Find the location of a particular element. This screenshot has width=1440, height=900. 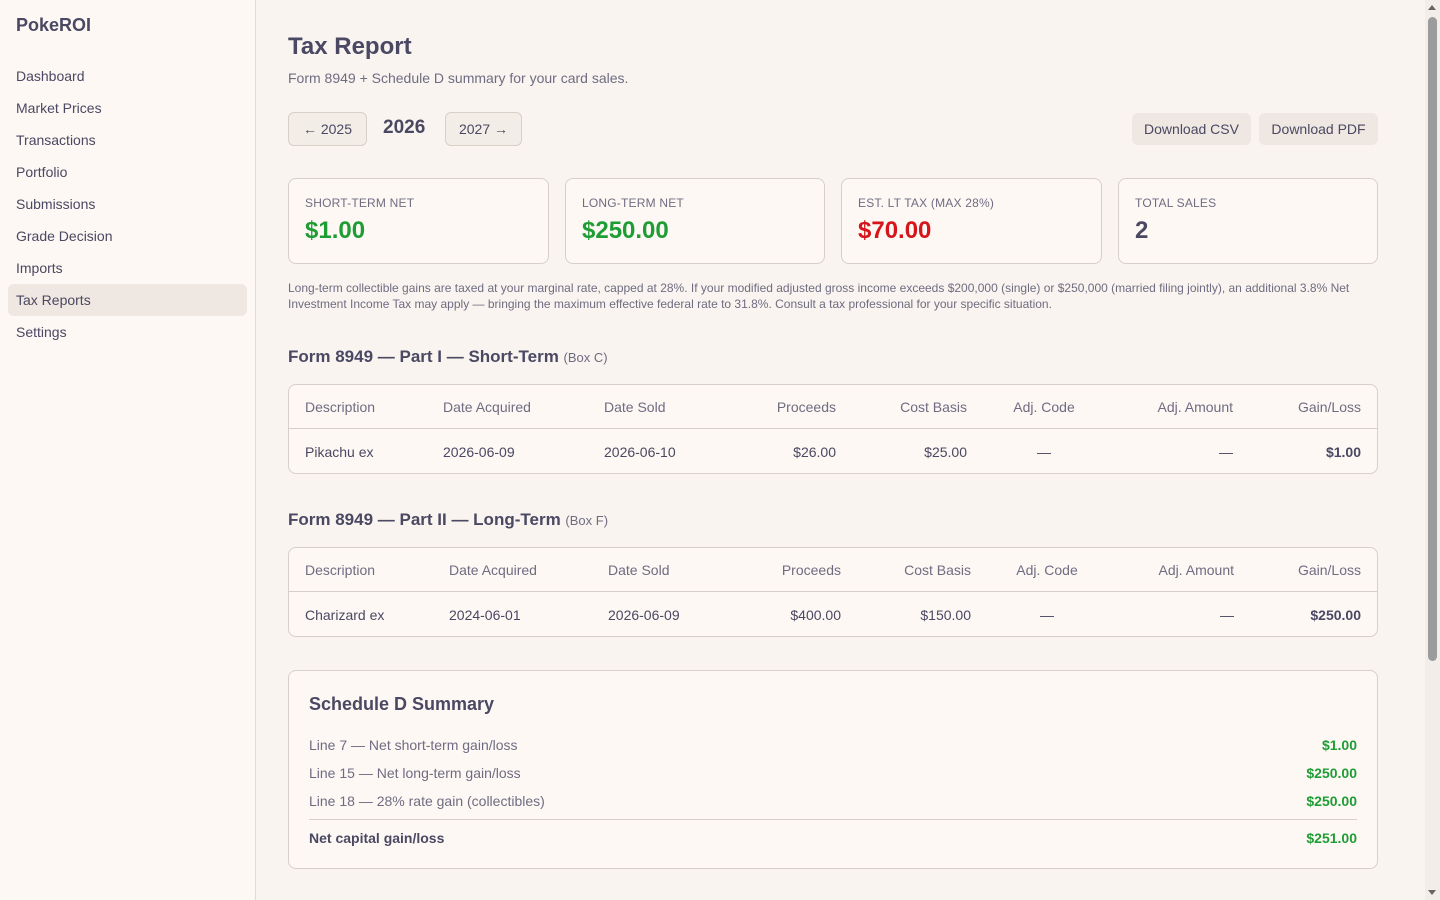

short-term-net-card: Short-Term Net $1.00 is located at coordinates (418, 221).